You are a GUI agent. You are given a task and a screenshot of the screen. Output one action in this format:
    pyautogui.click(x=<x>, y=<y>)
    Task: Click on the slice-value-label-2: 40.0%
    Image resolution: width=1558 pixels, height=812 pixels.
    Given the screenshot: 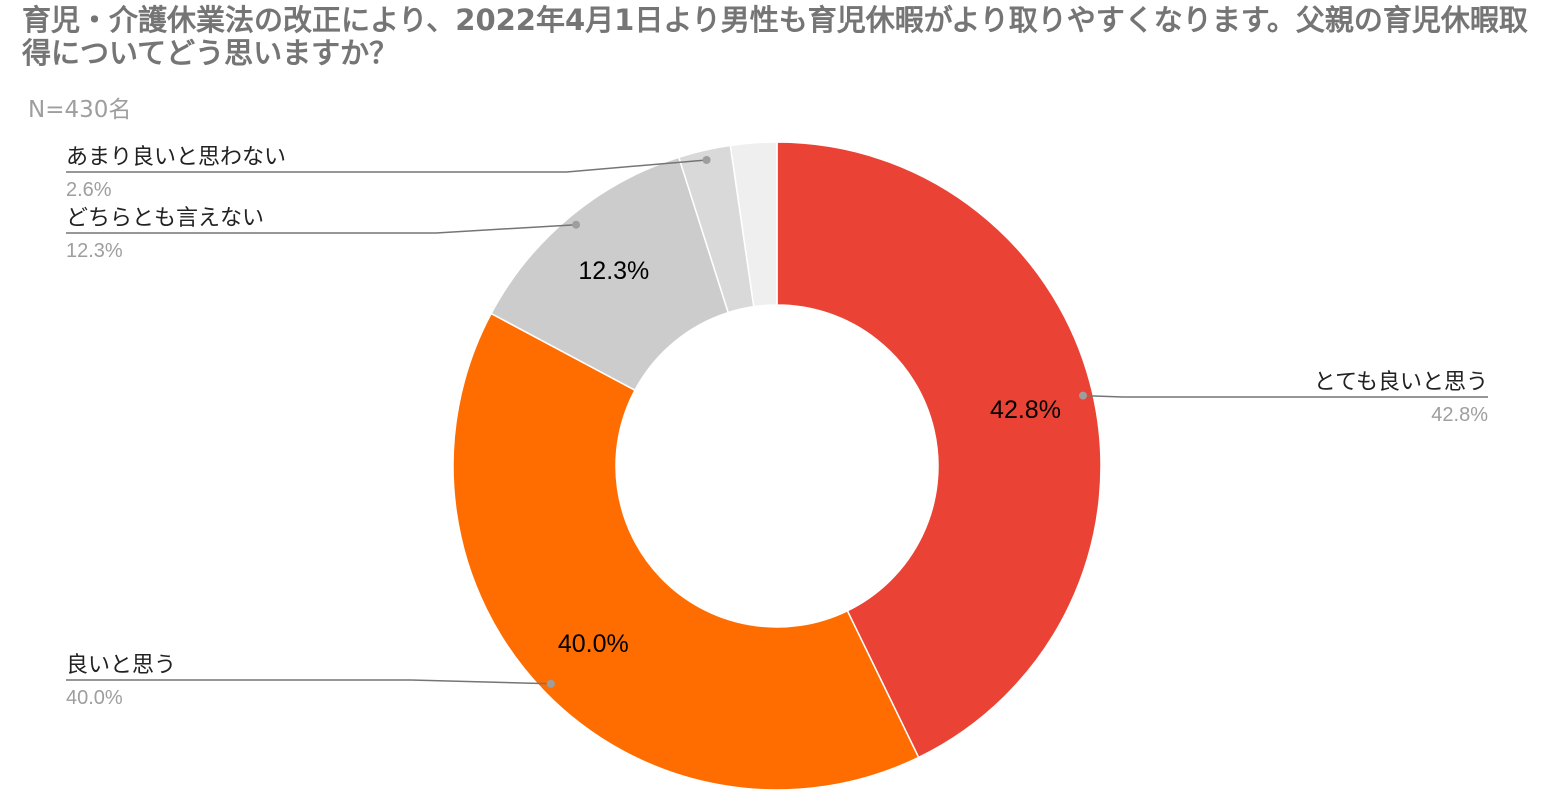 What is the action you would take?
    pyautogui.click(x=593, y=644)
    